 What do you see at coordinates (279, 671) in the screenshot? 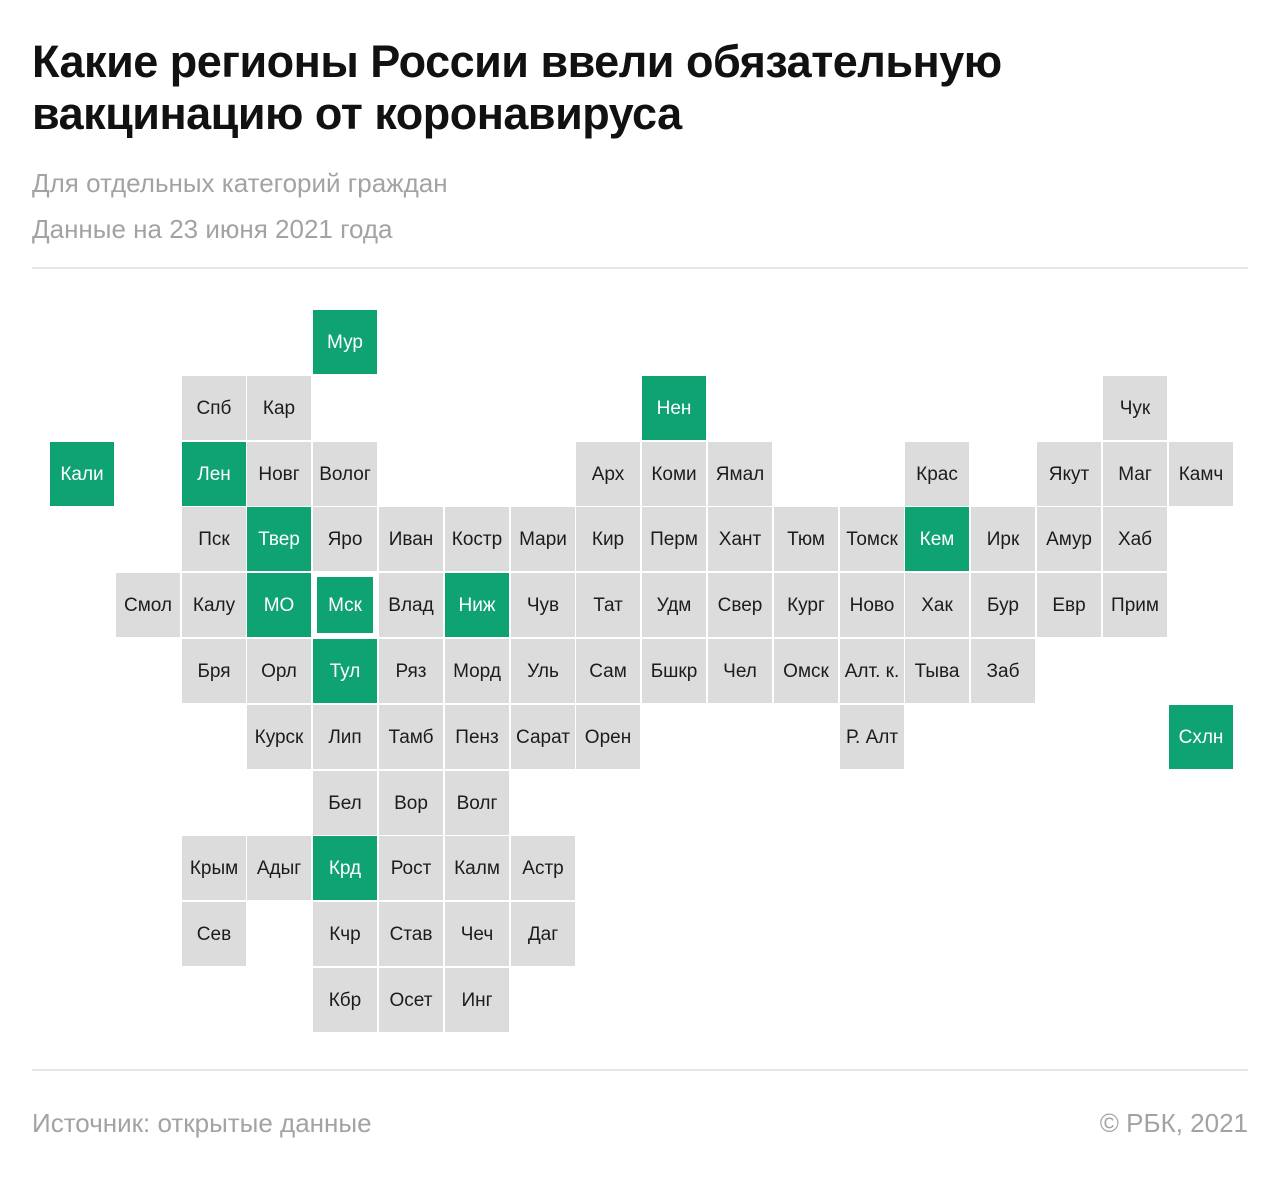
I see `region-tile-48: Орл` at bounding box center [279, 671].